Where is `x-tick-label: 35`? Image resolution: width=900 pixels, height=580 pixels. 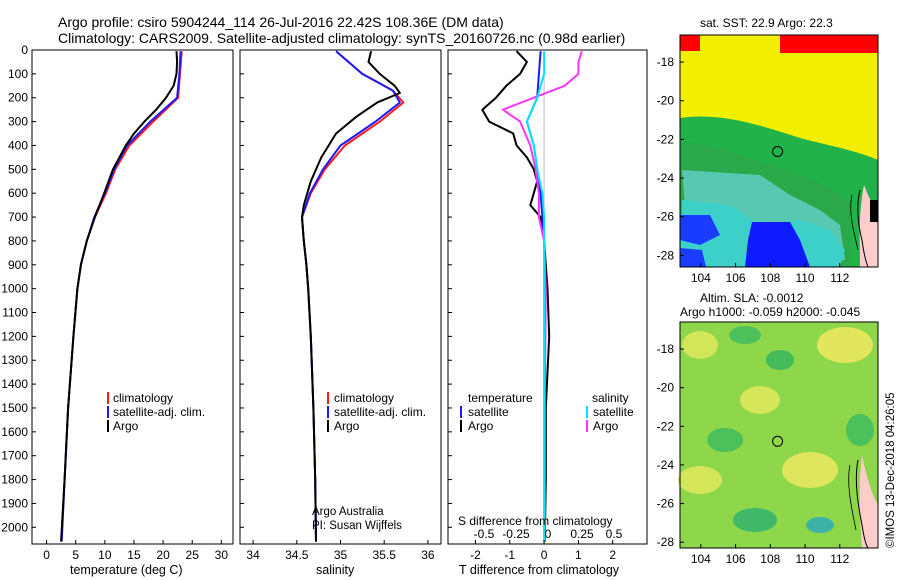 x-tick-label: 35 is located at coordinates (341, 555).